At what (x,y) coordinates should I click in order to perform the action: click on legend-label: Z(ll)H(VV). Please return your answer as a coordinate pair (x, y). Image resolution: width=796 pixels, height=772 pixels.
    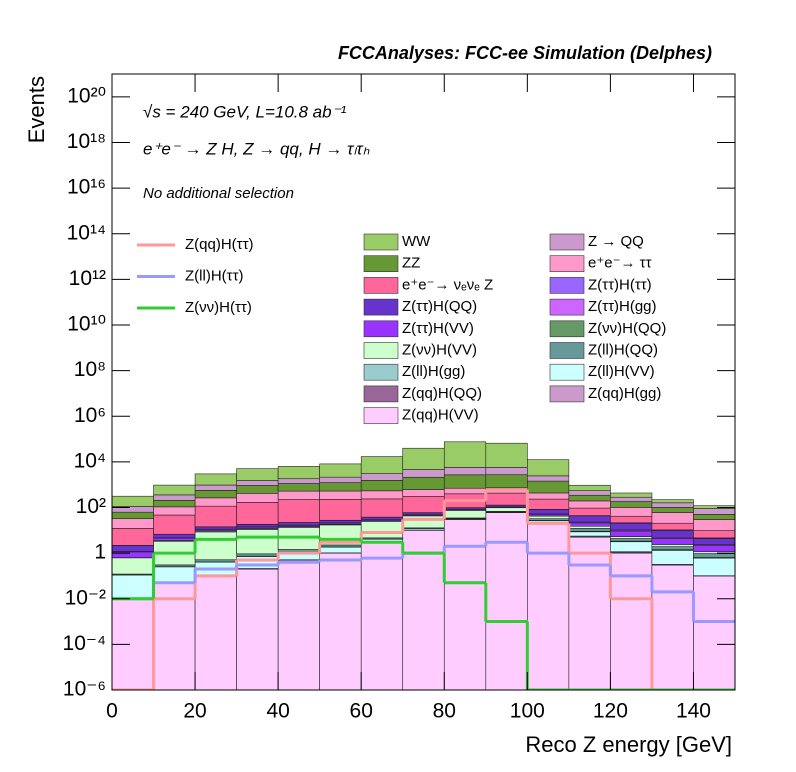
    Looking at the image, I should click on (621, 371).